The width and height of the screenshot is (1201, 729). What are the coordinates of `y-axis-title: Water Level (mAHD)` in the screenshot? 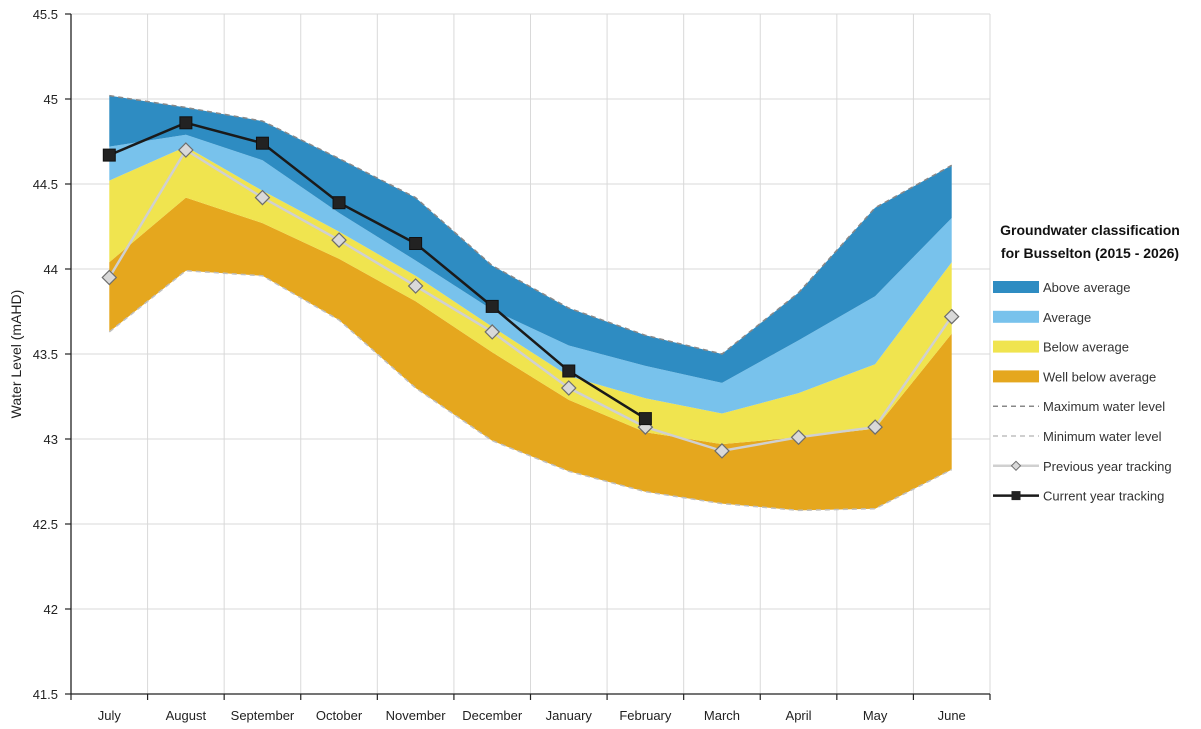 It's located at (16, 354).